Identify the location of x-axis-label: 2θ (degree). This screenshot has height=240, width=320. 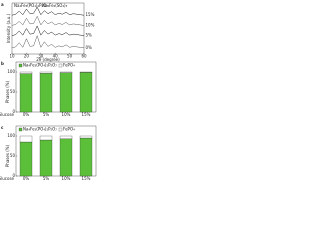
(48, 59).